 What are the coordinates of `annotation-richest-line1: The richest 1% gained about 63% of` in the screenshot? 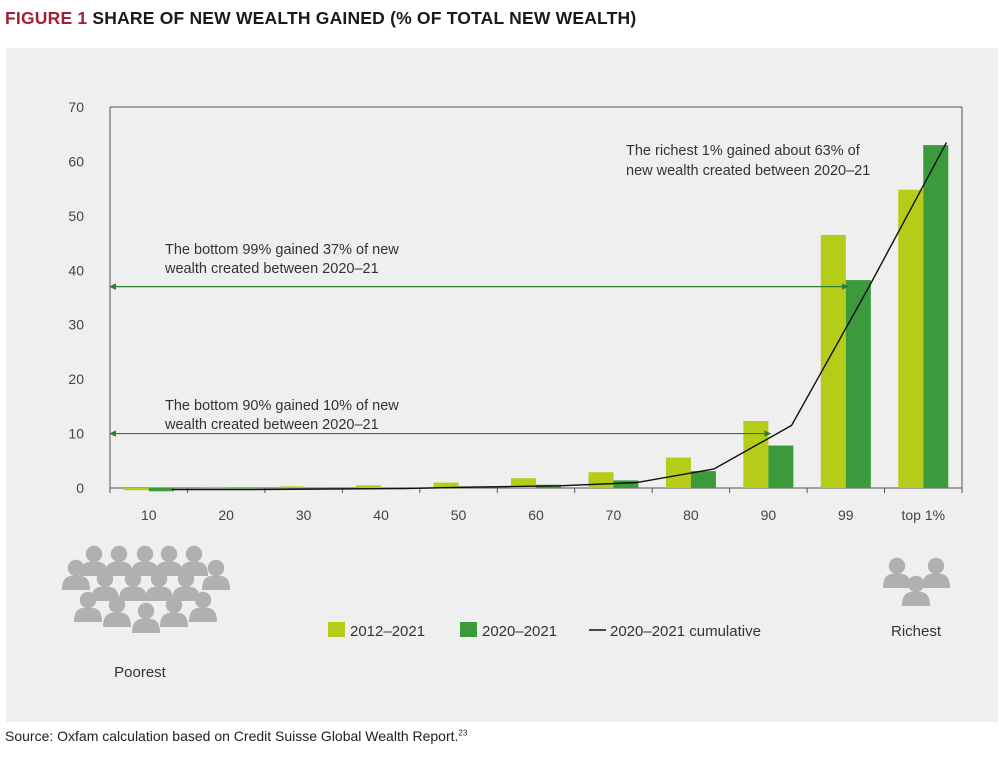 It's located at (743, 151).